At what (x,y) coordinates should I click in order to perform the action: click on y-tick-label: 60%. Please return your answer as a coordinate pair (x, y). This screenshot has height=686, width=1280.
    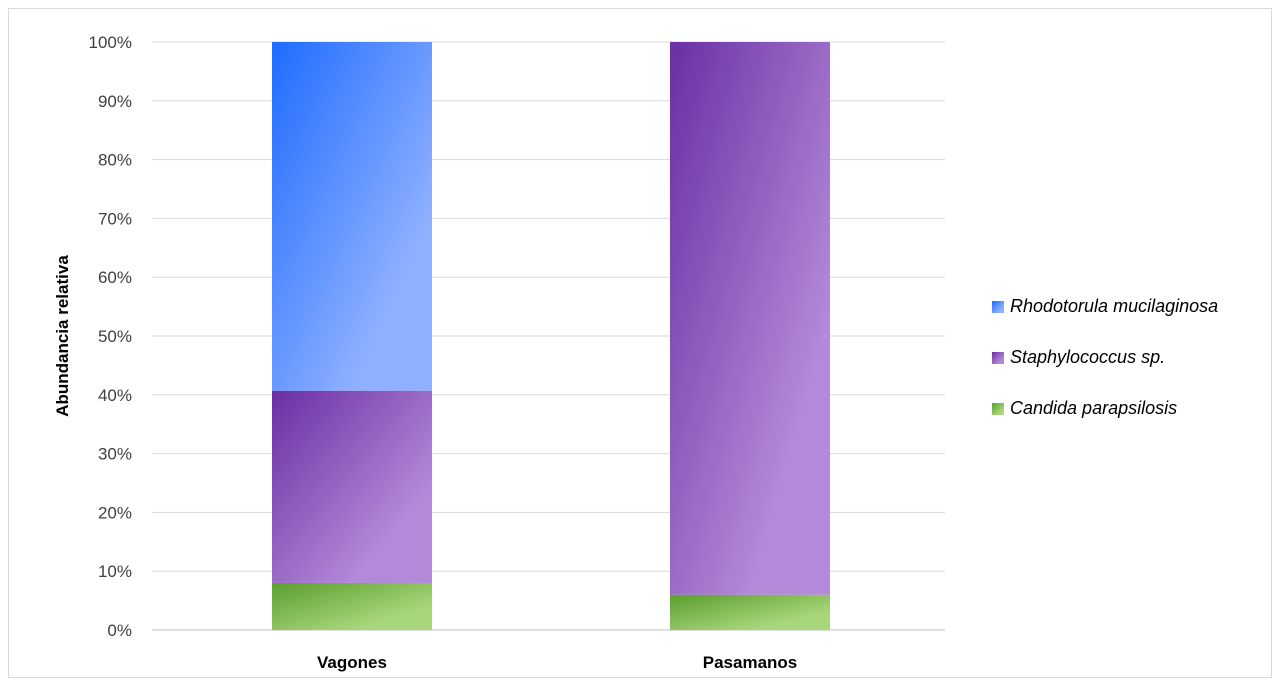
    Looking at the image, I should click on (115, 277).